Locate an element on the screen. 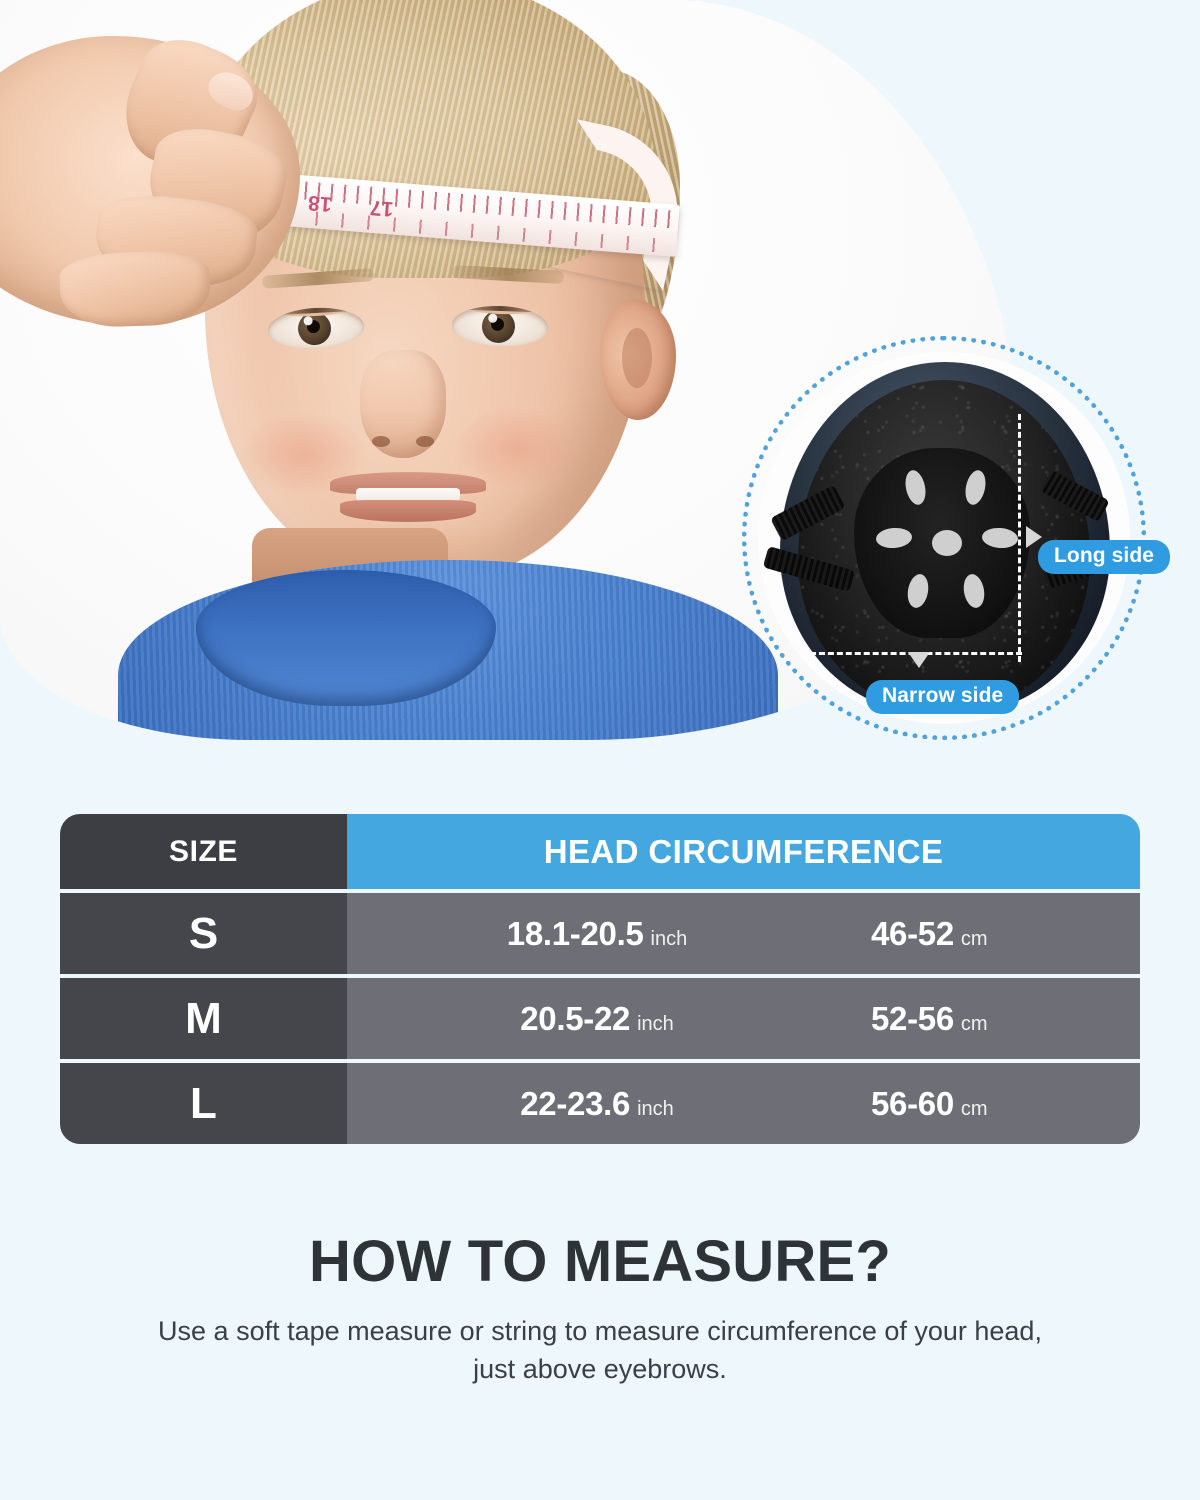 Image resolution: width=1200 pixels, height=1500 pixels. inch-value: 20.5-22 is located at coordinates (575, 1018).